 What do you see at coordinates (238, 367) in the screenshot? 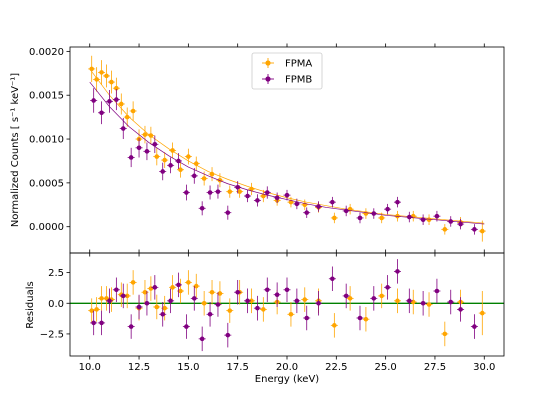
I see `residuals-x-tick-label: 17.5` at bounding box center [238, 367].